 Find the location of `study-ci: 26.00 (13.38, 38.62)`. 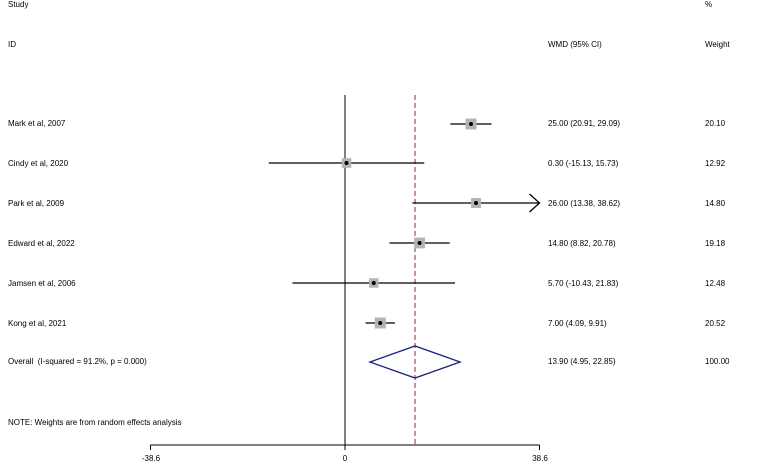

study-ci: 26.00 (13.38, 38.62) is located at coordinates (584, 203).